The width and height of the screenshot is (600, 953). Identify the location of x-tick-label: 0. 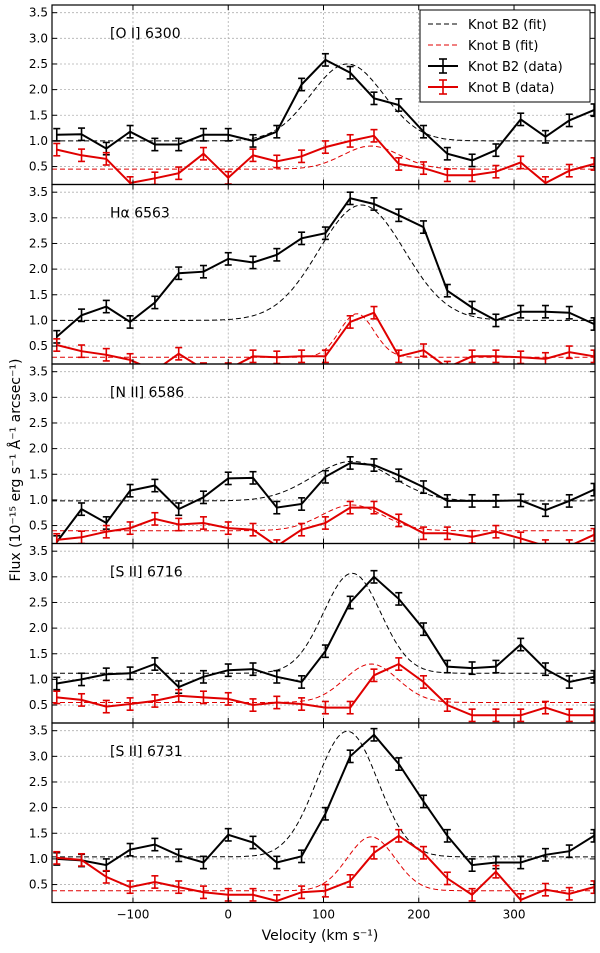
(228, 915).